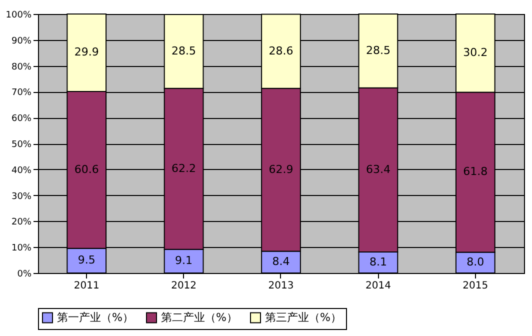 The image size is (532, 336). What do you see at coordinates (378, 169) in the screenshot?
I see `text: 63.4` at bounding box center [378, 169].